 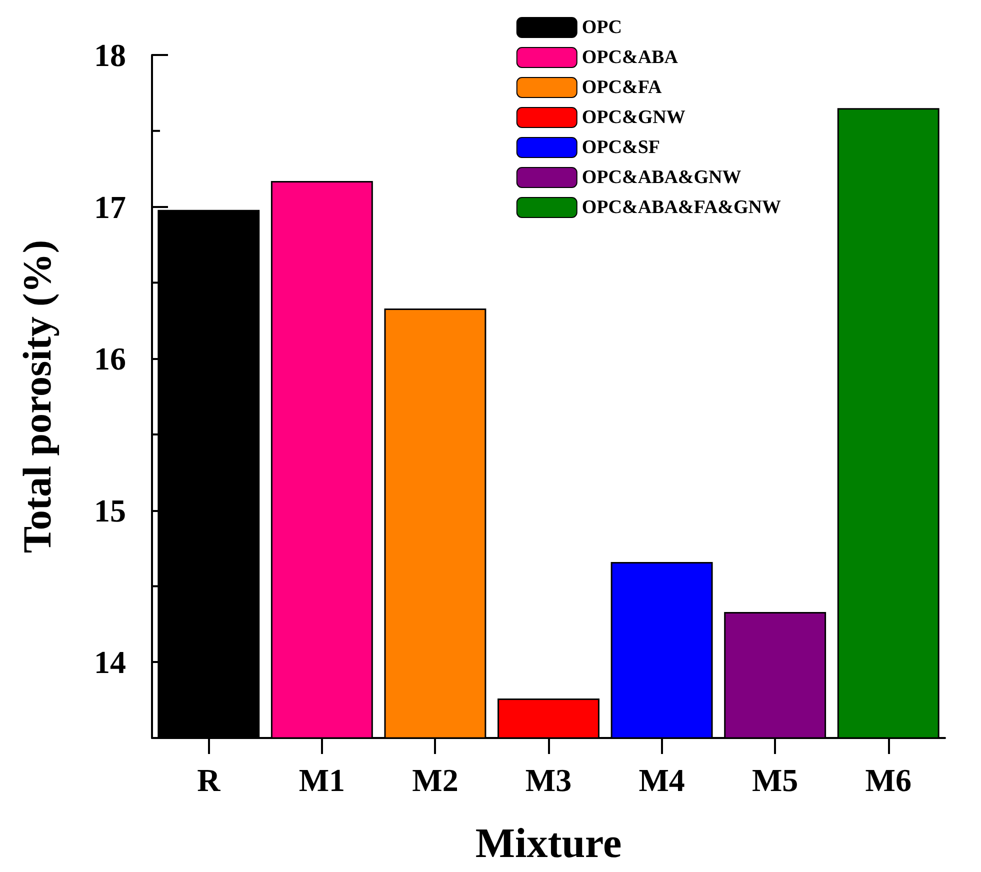 I want to click on legend-label: OPC&GNW, so click(x=634, y=117).